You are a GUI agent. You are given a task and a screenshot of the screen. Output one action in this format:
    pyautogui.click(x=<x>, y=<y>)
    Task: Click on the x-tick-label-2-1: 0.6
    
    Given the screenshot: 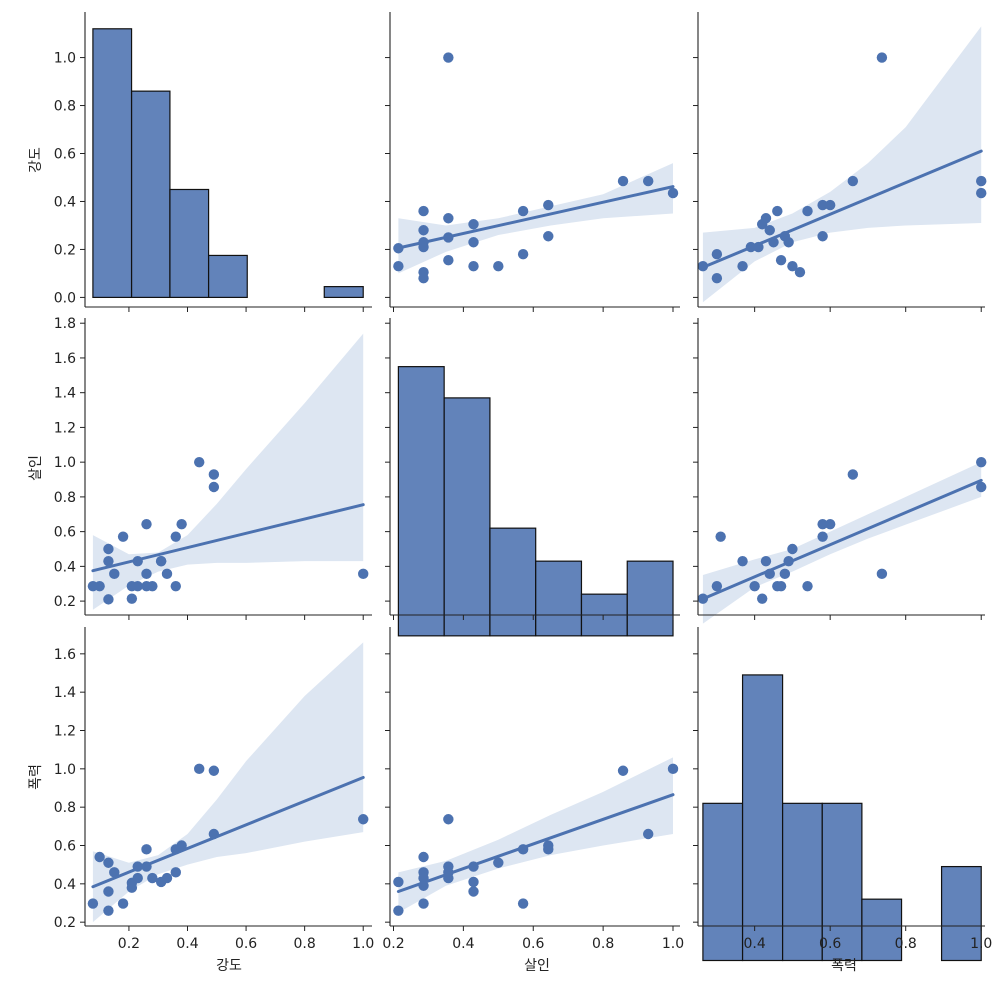 What is the action you would take?
    pyautogui.click(x=830, y=944)
    